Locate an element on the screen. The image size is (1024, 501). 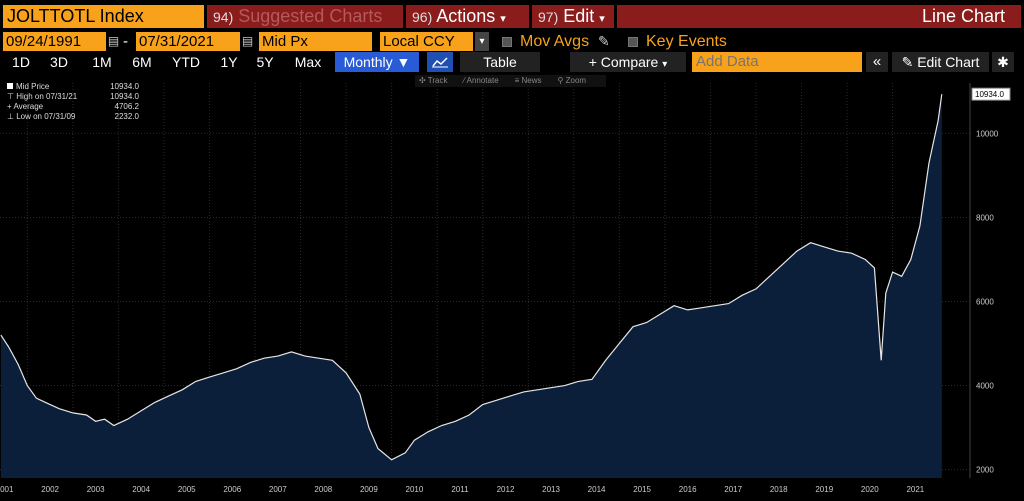
actions-button: 96) Actions ▾ is located at coordinates (467, 16).